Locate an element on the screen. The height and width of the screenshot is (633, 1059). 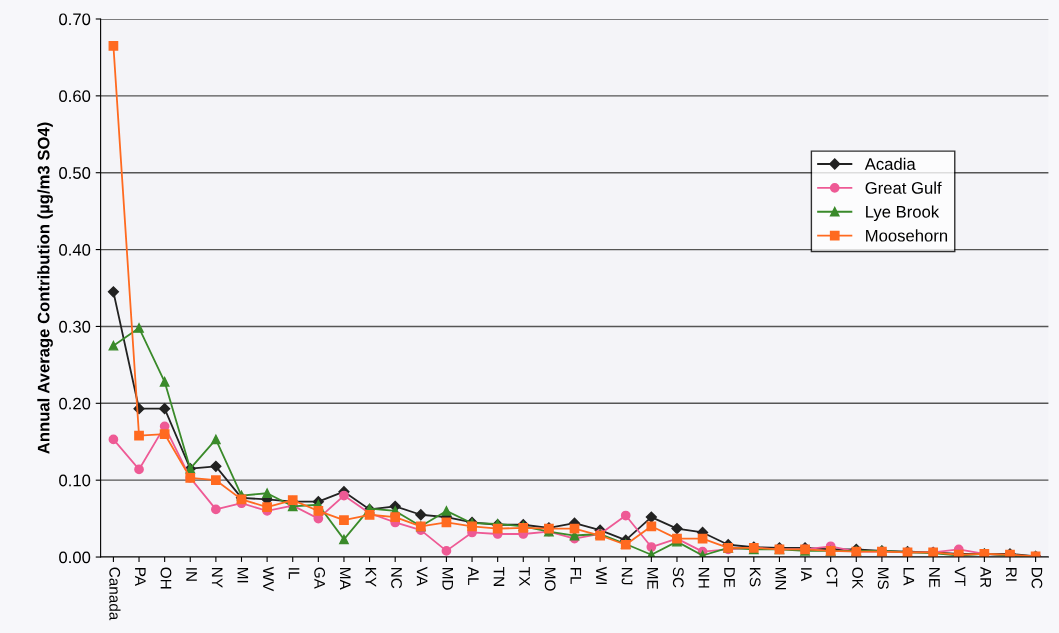
x-tick-label: DE is located at coordinates (729, 578).